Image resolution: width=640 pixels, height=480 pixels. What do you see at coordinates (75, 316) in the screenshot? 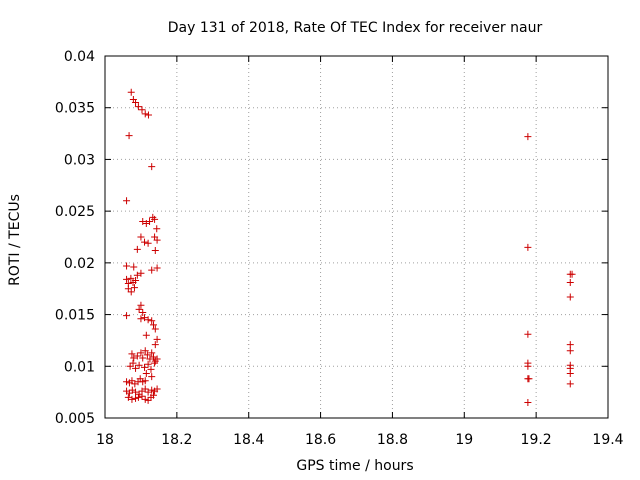
I see `y-tick-label: 0.015` at bounding box center [75, 316].